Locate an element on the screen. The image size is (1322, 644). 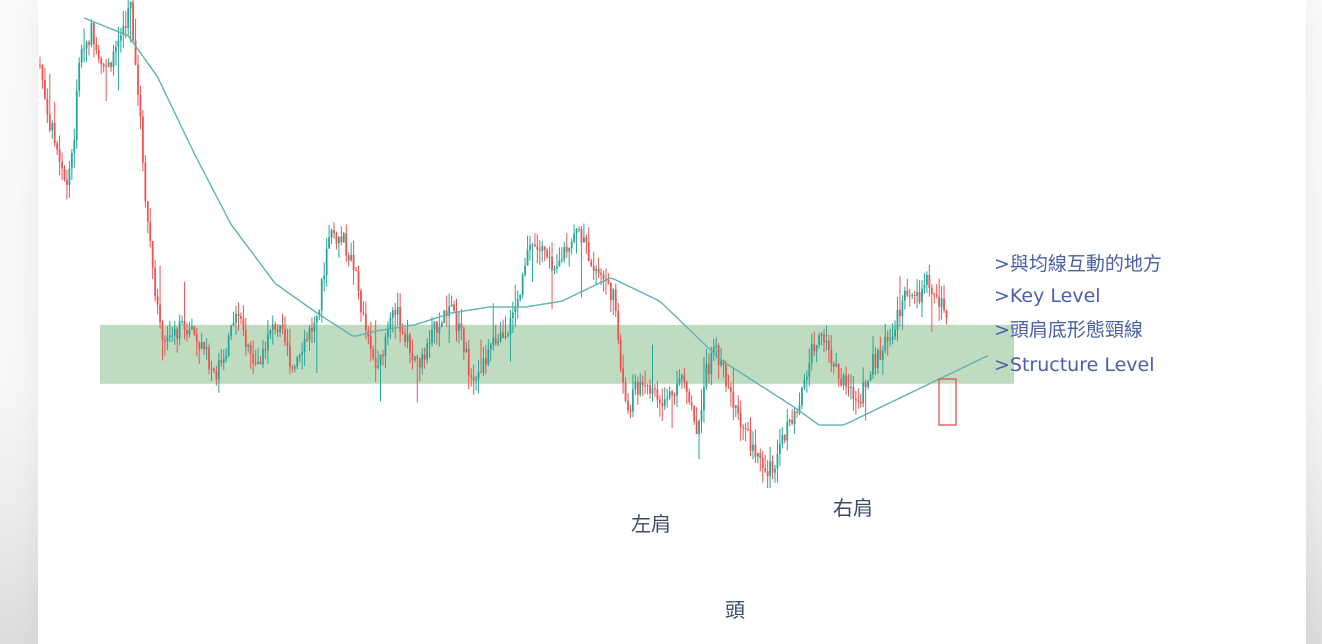
key-level-zone is located at coordinates (557, 354).